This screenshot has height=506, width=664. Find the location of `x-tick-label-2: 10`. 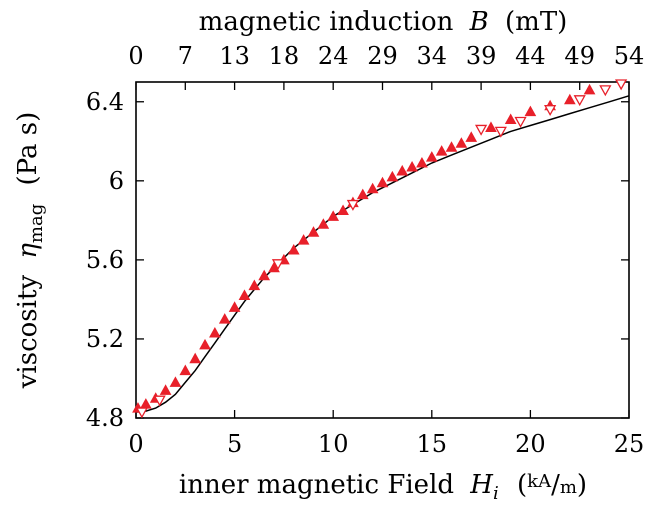

x-tick-label-2: 10 is located at coordinates (333, 444).